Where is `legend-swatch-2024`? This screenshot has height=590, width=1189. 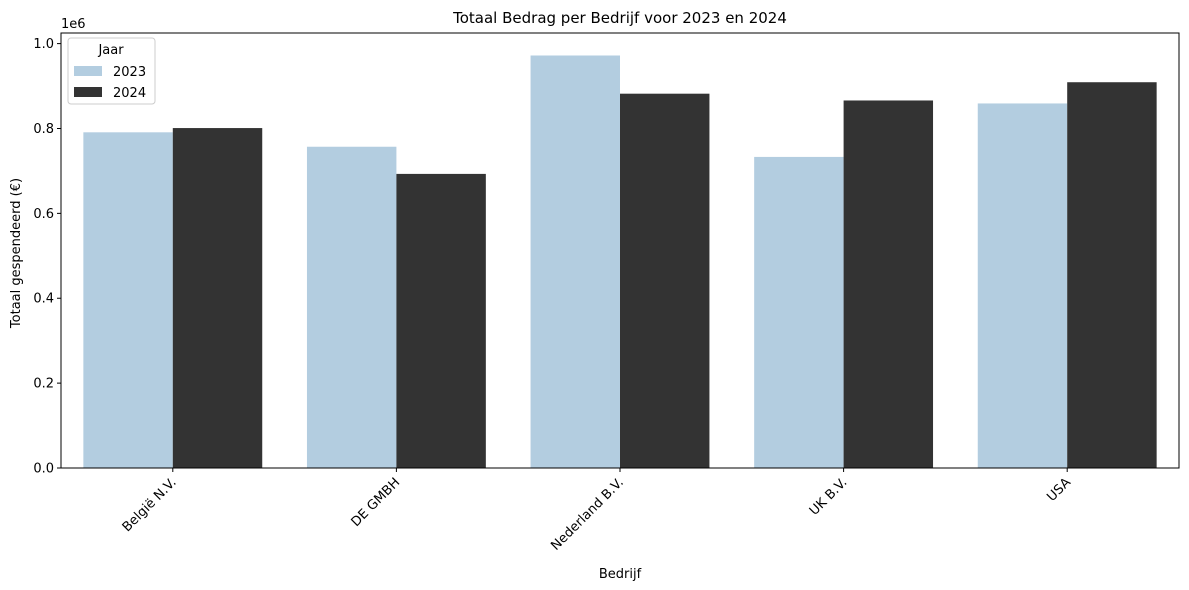
legend-swatch-2024 is located at coordinates (88, 92).